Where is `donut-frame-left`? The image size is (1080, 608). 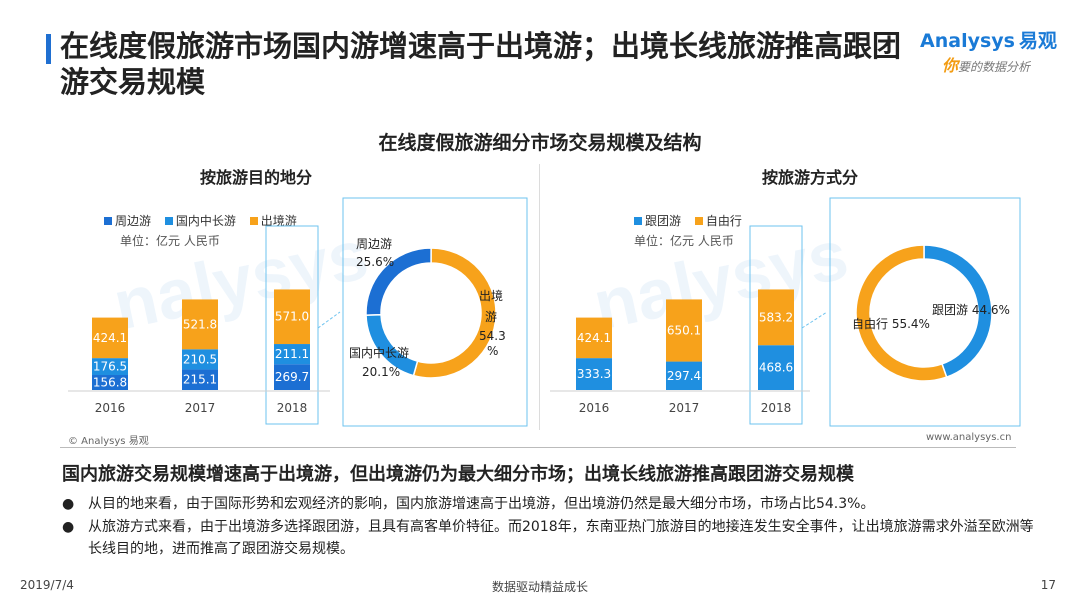 donut-frame-left is located at coordinates (435, 312).